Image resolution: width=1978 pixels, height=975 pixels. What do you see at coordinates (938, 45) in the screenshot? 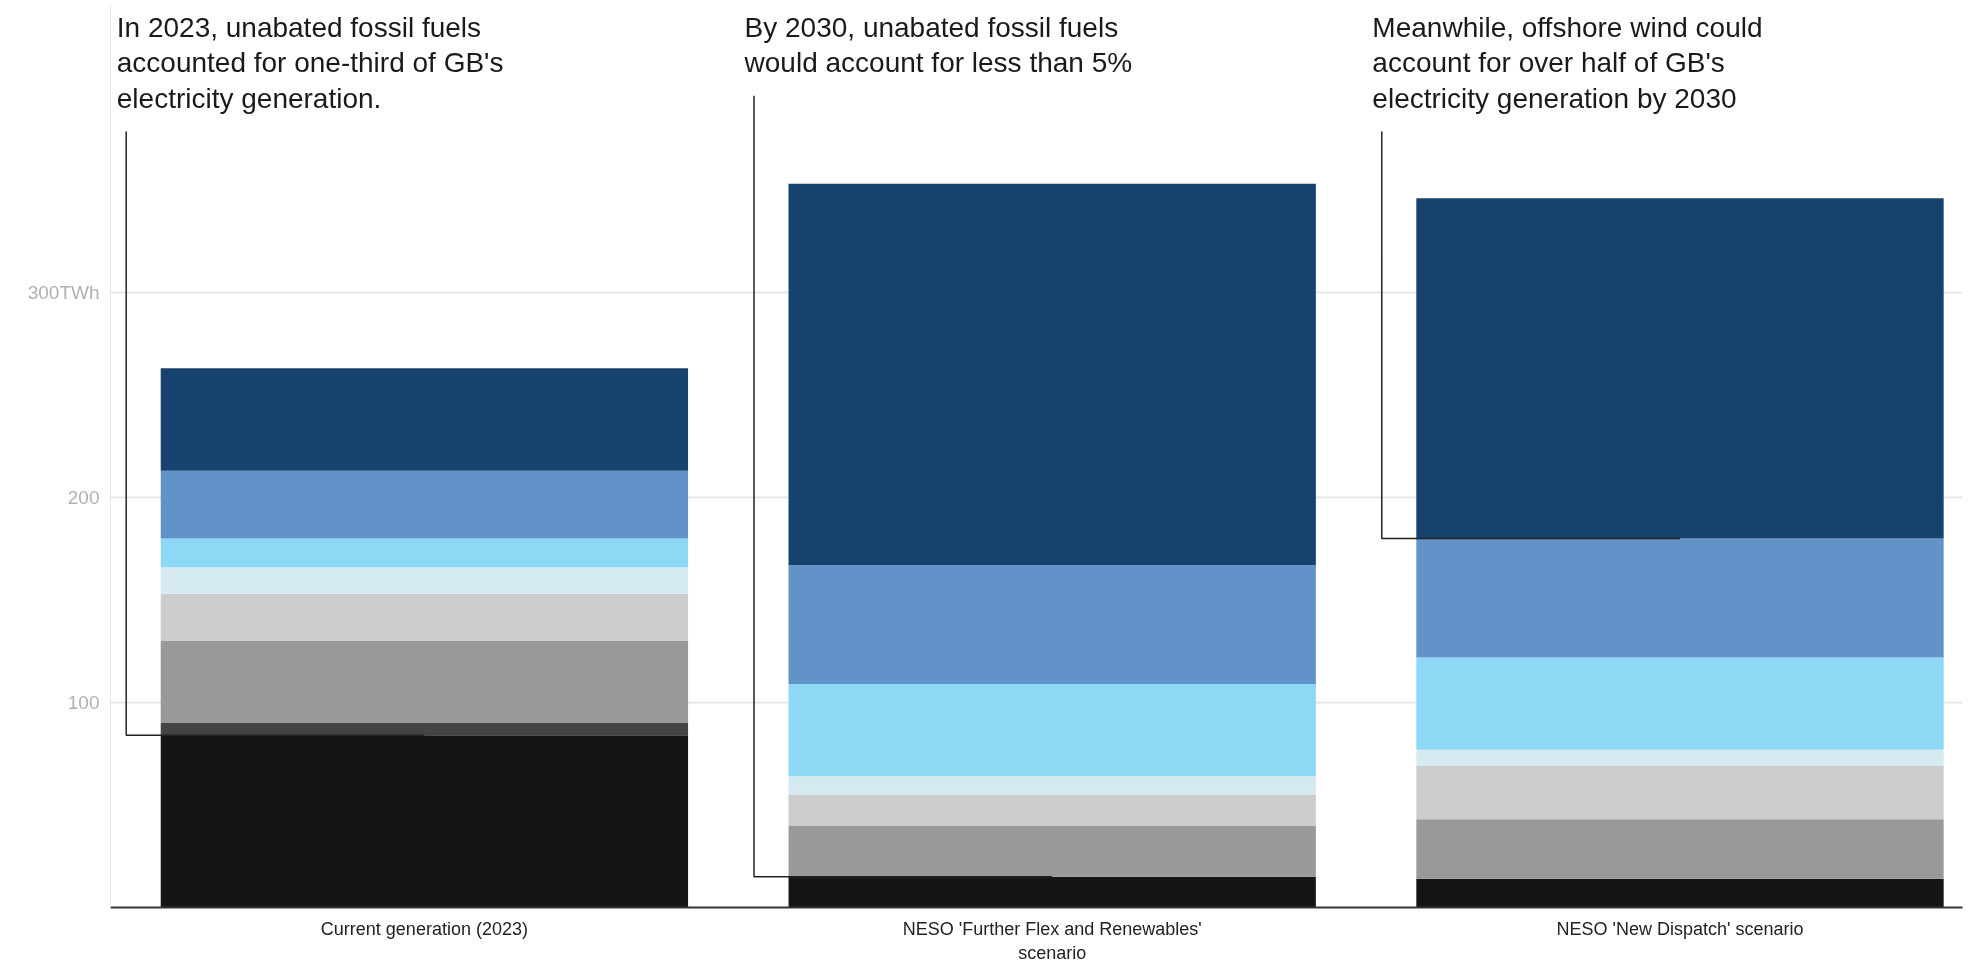
I see `annotation: By 2030, unabated fossil fuels would account for less than 5%` at bounding box center [938, 45].